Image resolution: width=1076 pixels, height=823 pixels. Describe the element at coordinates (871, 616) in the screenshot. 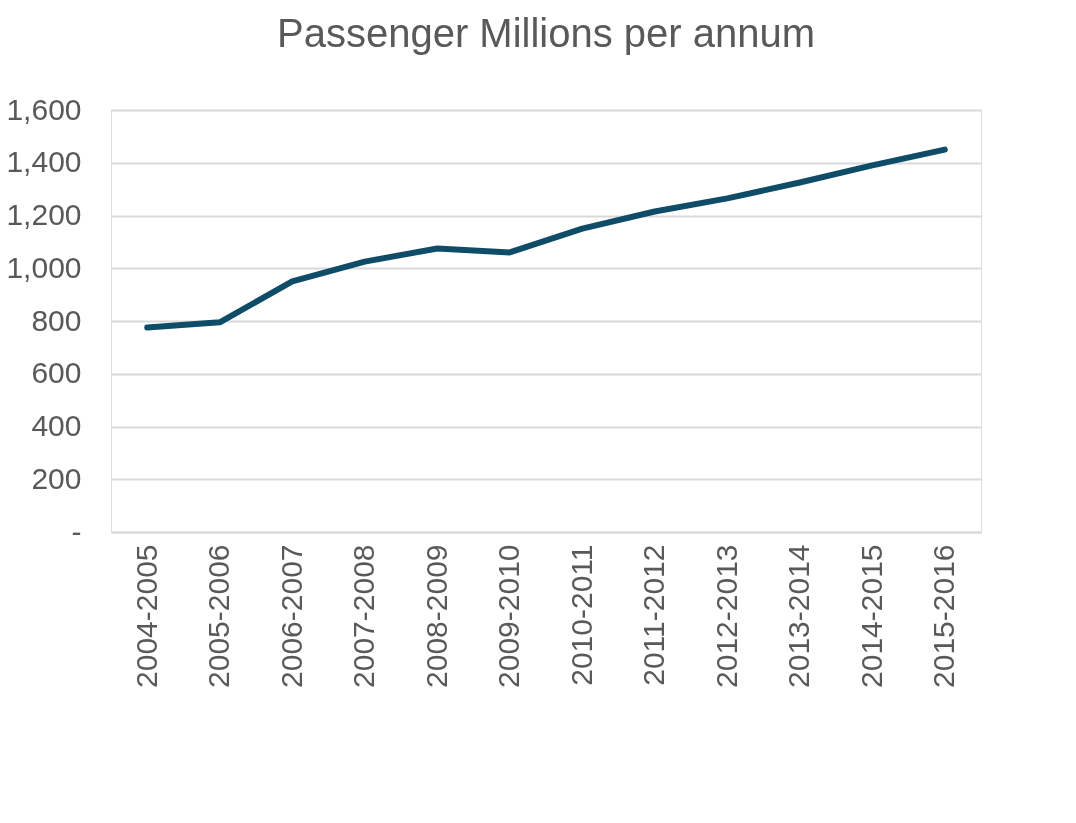

I see `x-tick-label: 2014-2015` at that location.